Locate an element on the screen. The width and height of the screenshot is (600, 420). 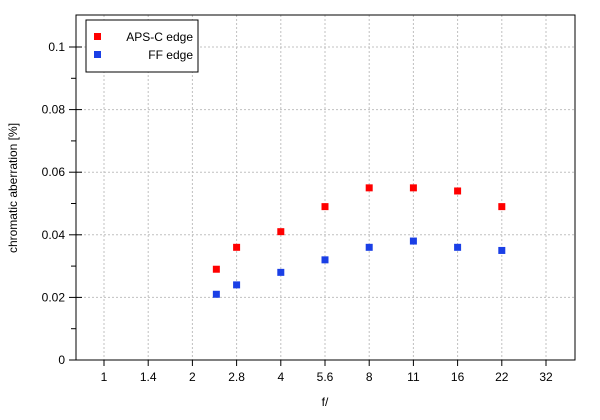
y-tick-label: 0.06 is located at coordinates (54, 172).